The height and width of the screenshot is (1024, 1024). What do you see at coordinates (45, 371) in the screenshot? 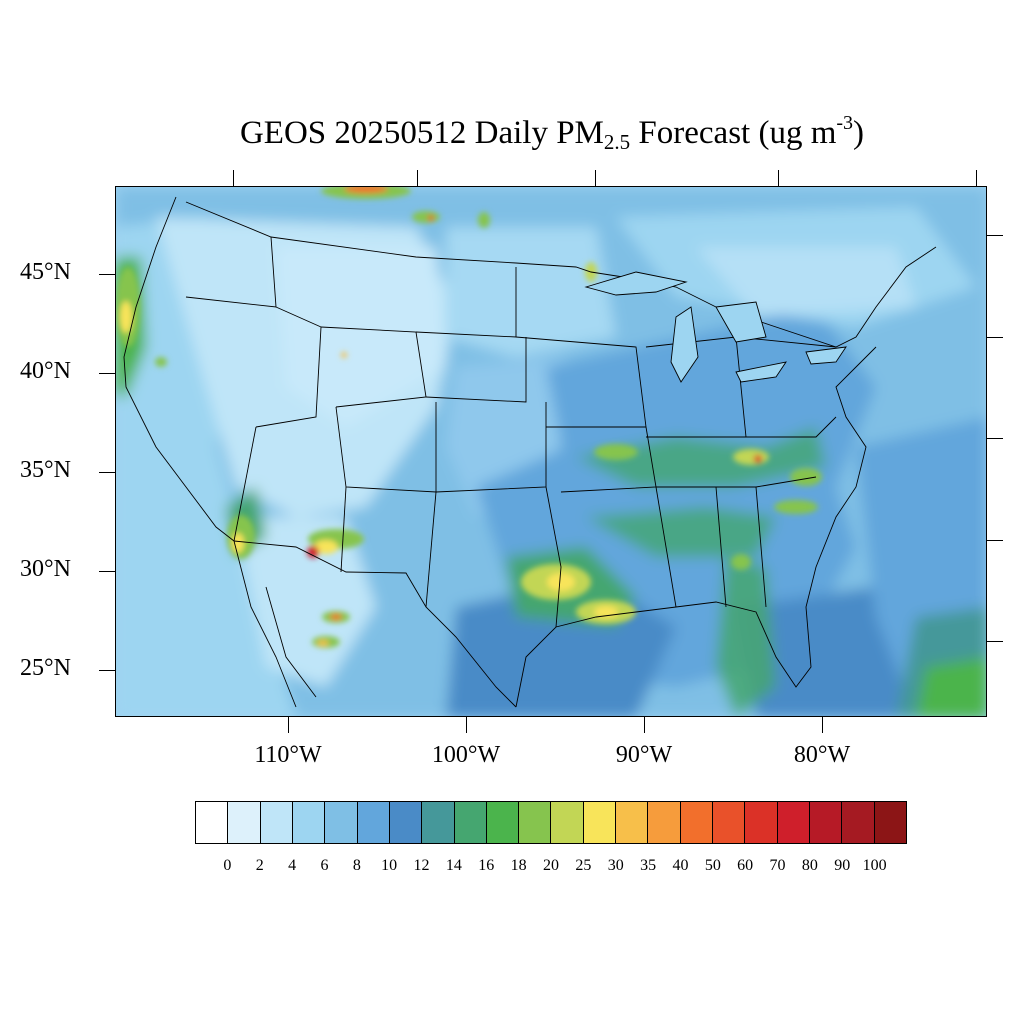
I see `lat-label-40n: 40°N` at bounding box center [45, 371].